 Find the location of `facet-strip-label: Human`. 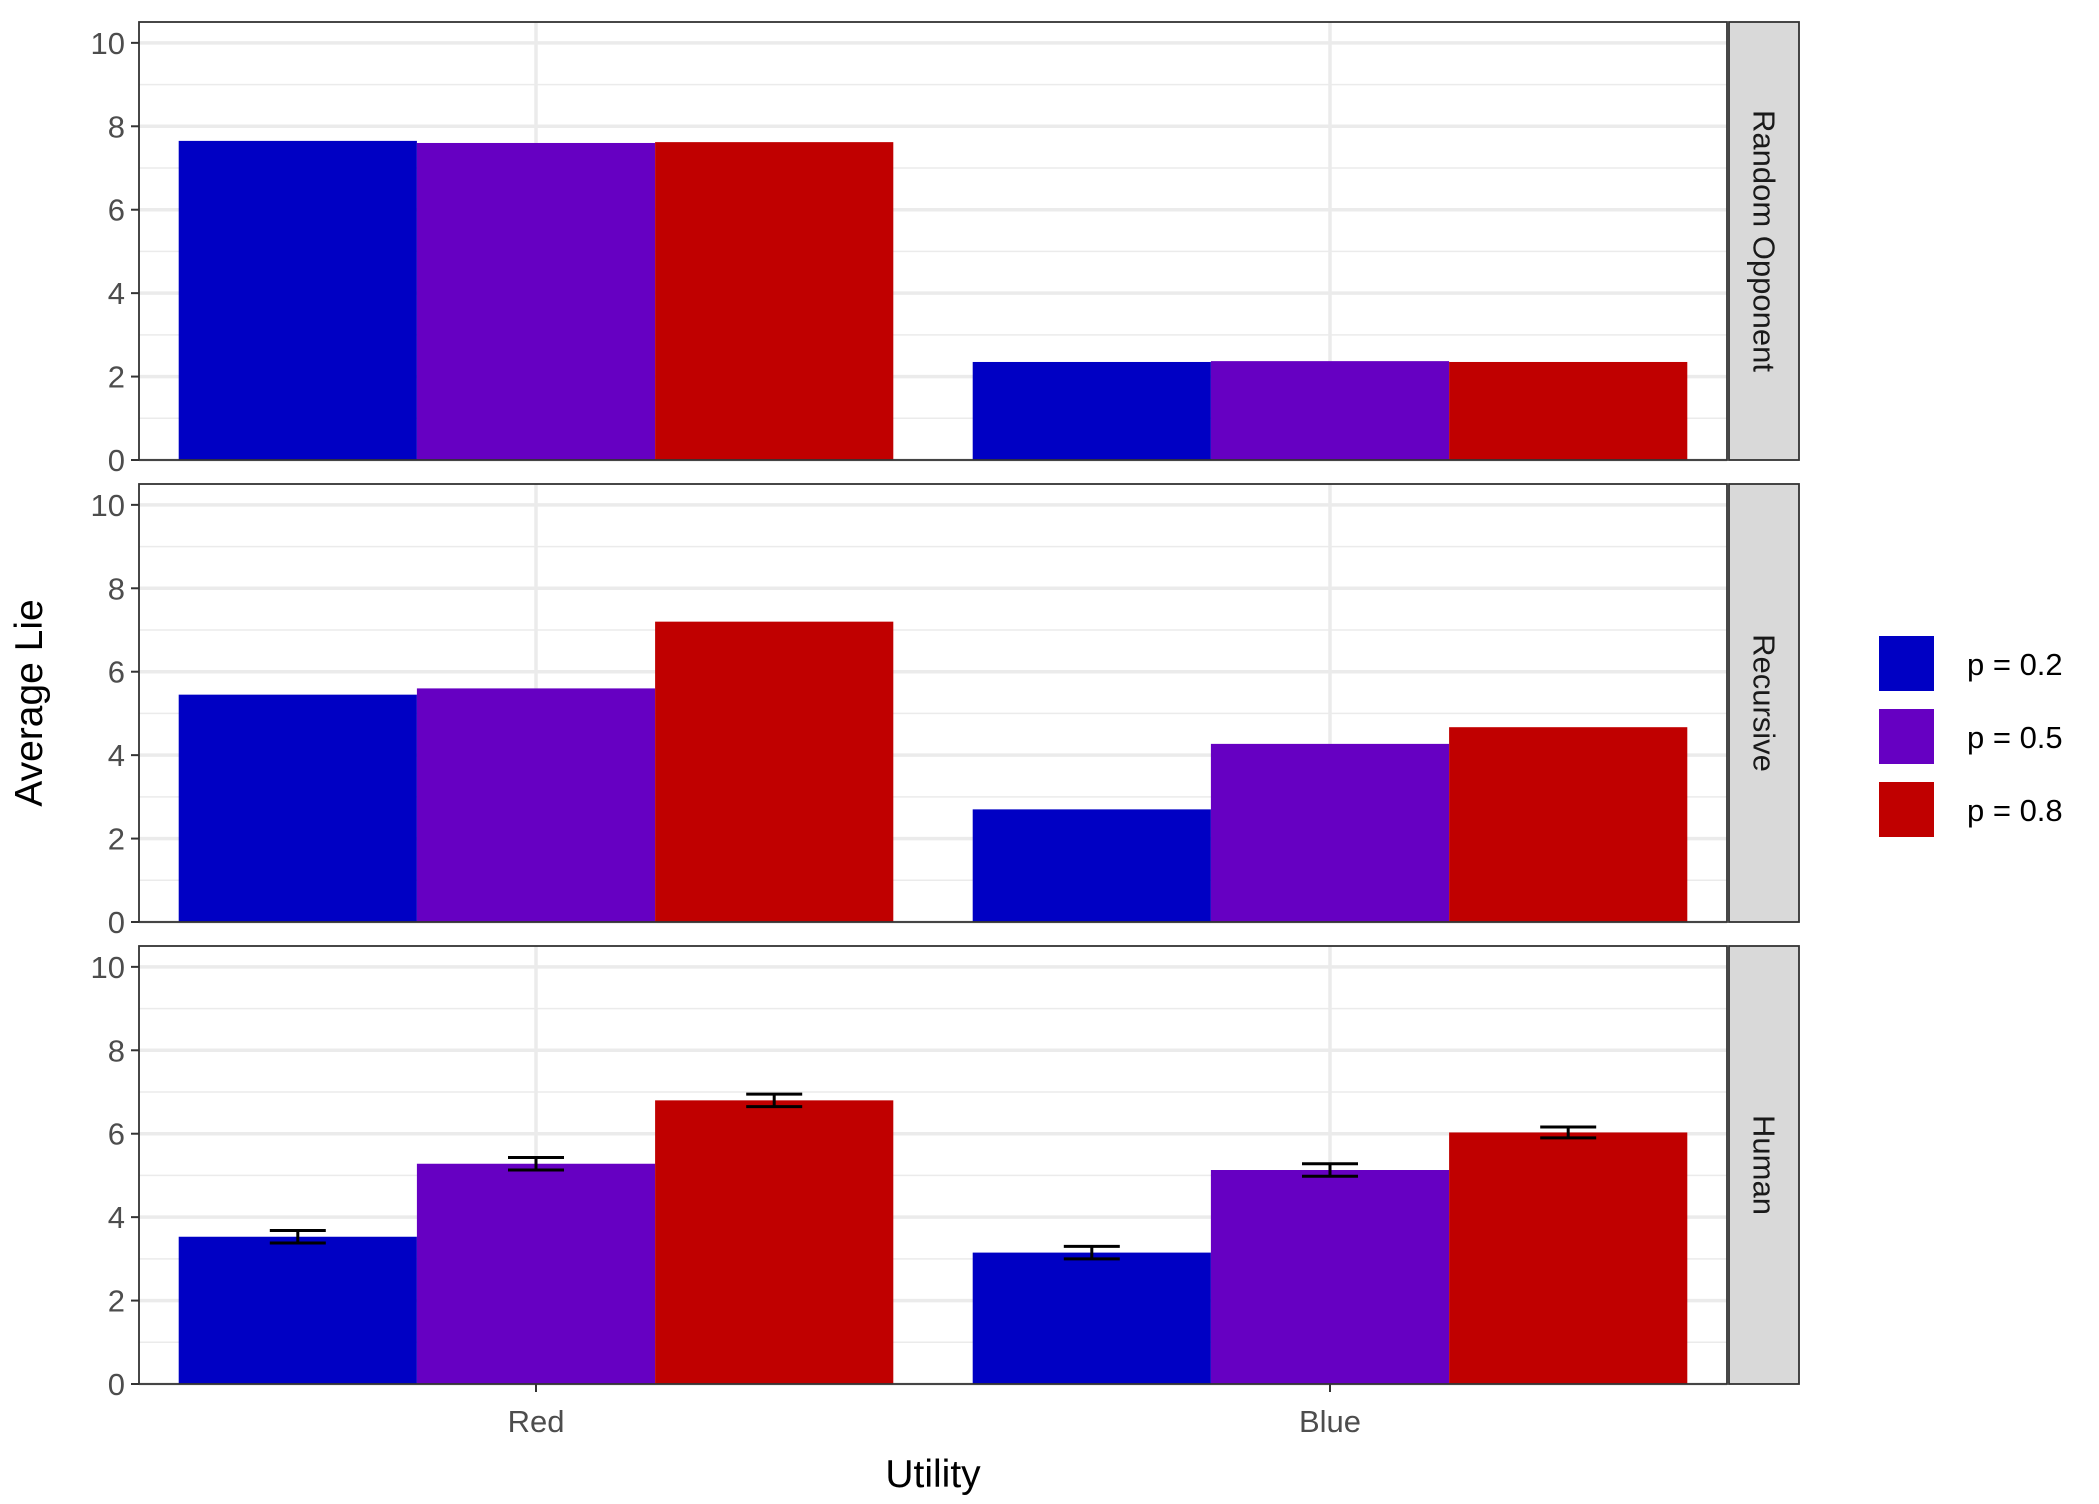

facet-strip-label: Human is located at coordinates (1764, 1165).